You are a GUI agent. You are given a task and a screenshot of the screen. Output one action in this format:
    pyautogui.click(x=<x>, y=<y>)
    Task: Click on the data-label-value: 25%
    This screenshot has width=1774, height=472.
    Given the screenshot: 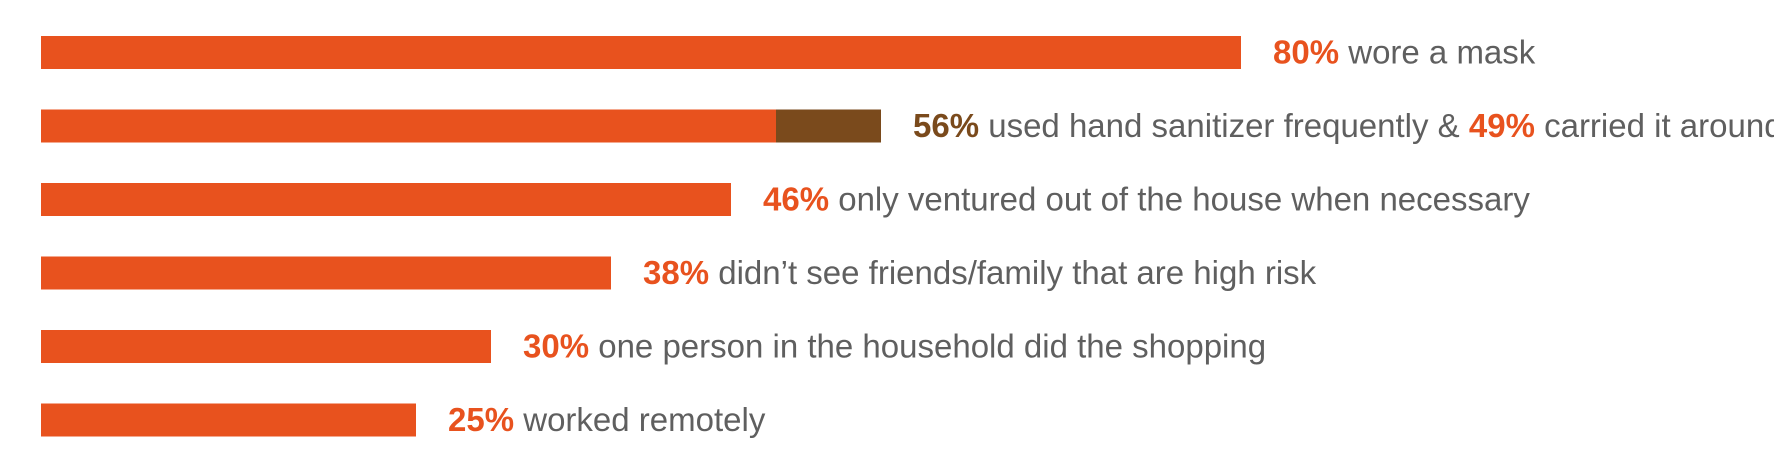 What is the action you would take?
    pyautogui.click(x=481, y=419)
    